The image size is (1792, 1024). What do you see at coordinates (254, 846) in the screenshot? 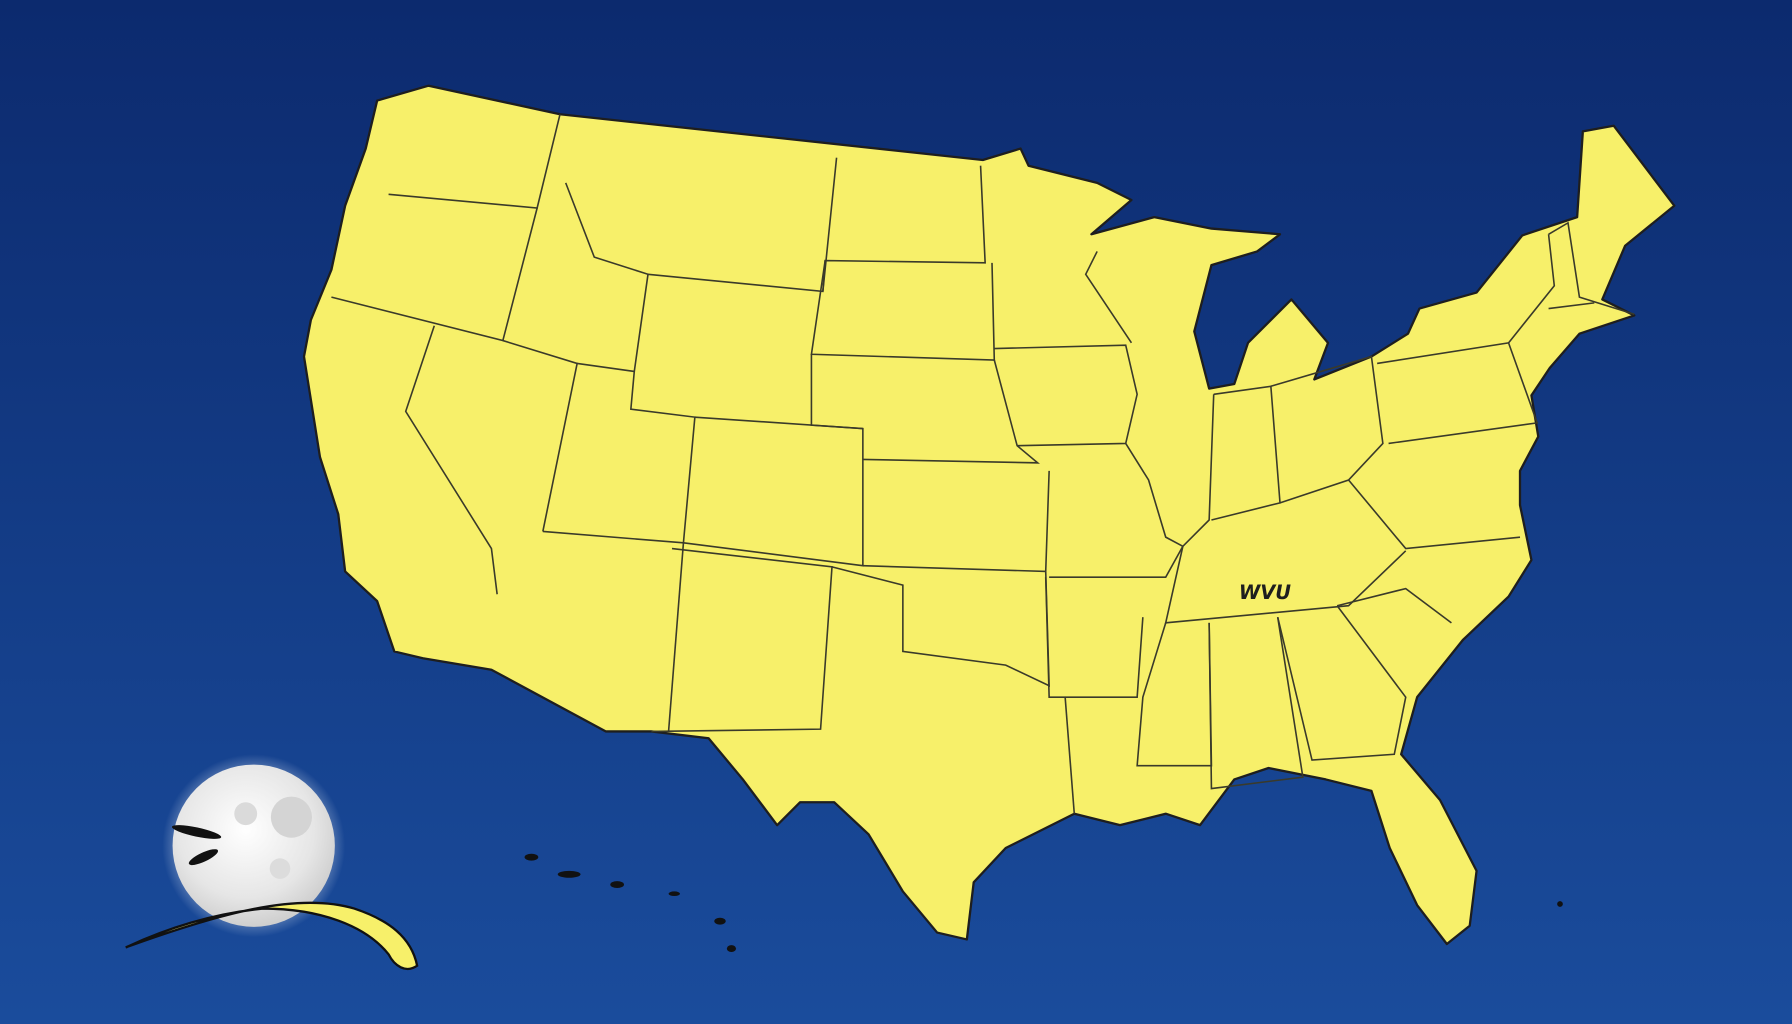
I see `moon-icon` at bounding box center [254, 846].